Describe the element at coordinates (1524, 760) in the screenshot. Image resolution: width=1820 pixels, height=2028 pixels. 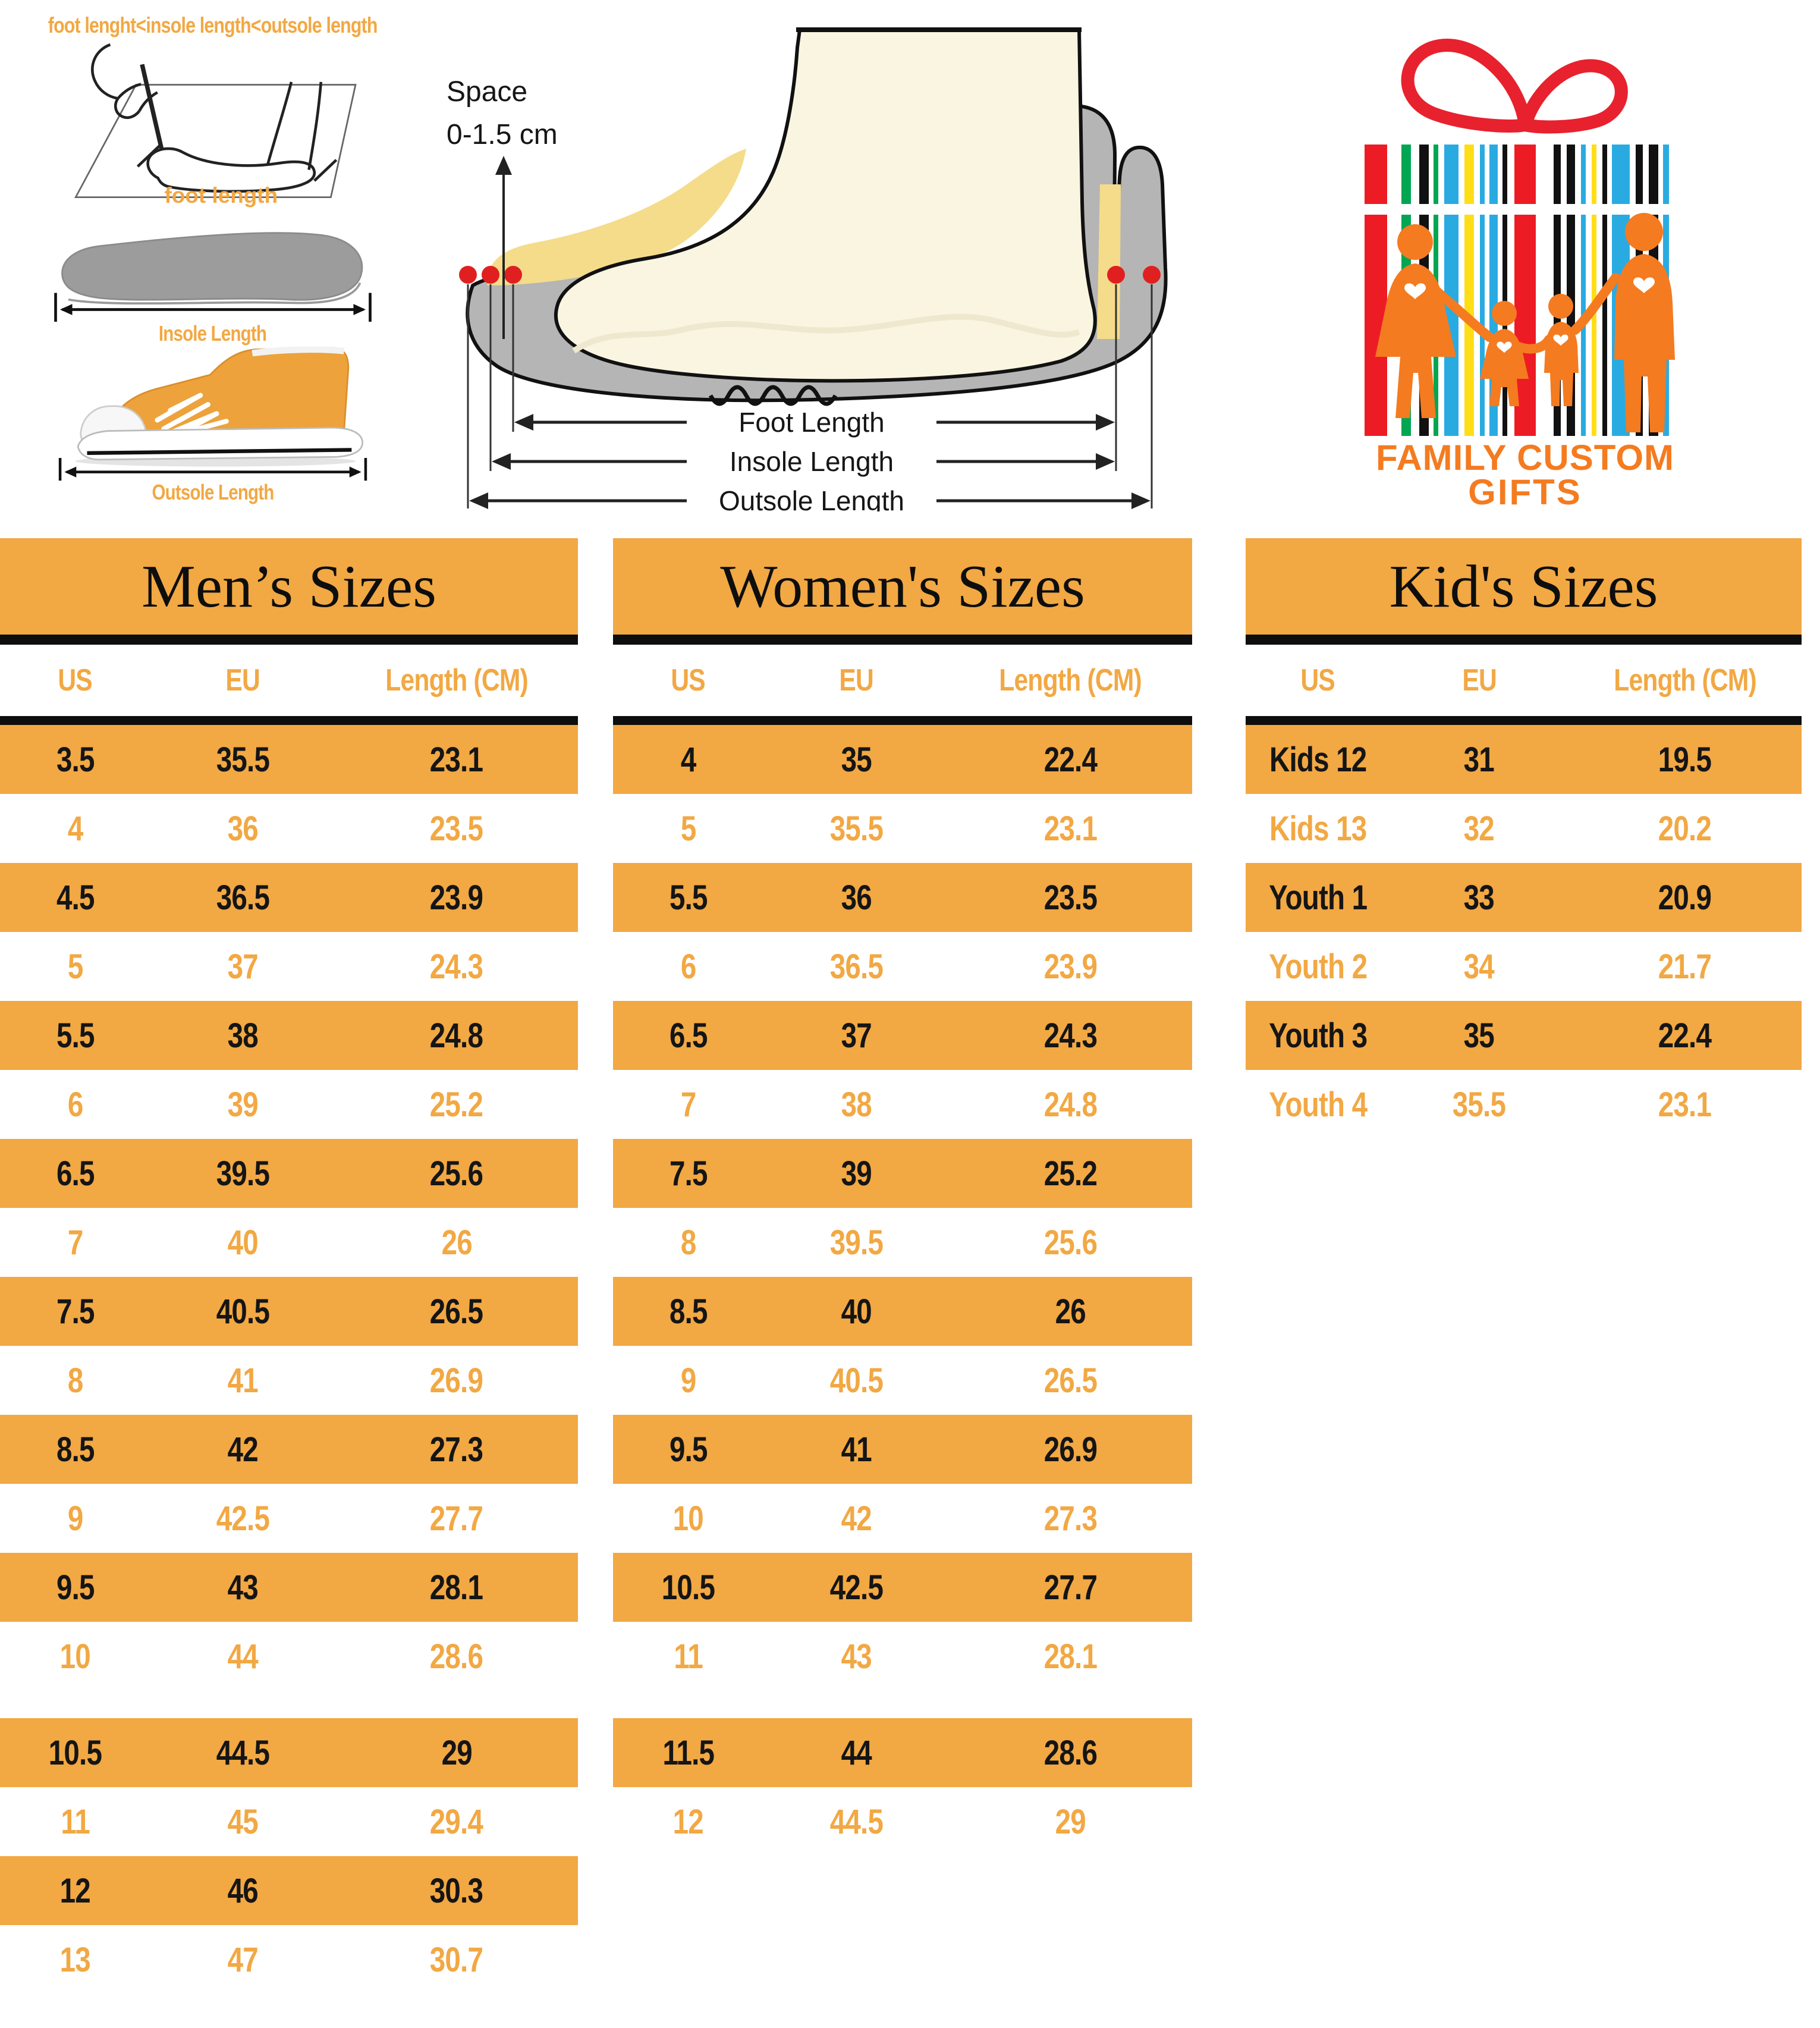
I see `table-row: Kids 12 31 19.5` at that location.